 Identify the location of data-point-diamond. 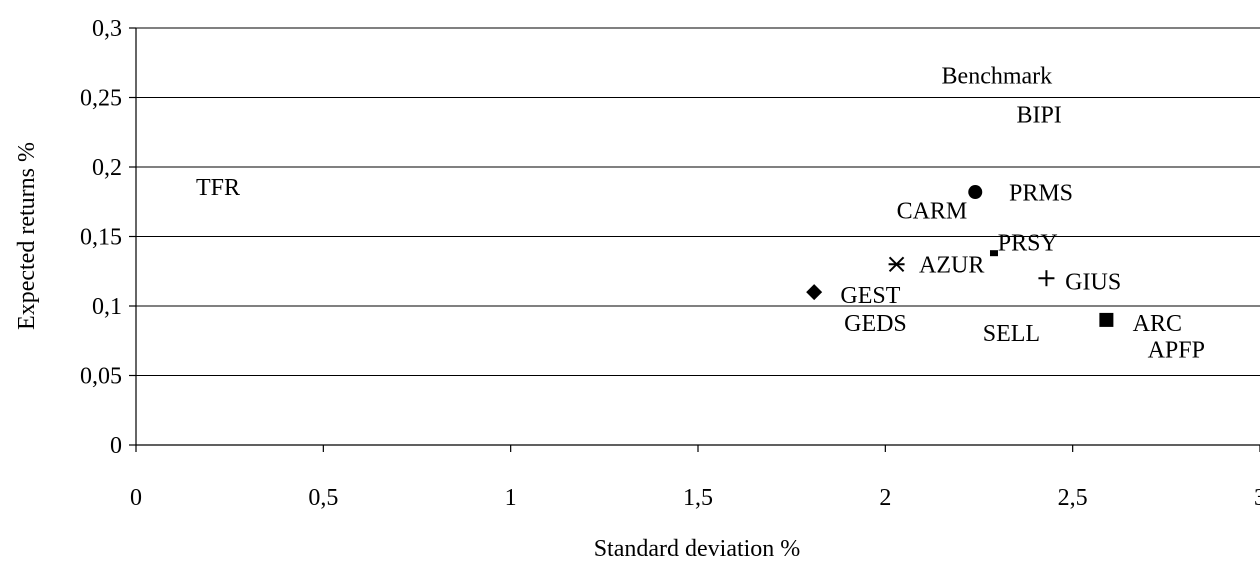
(814, 292).